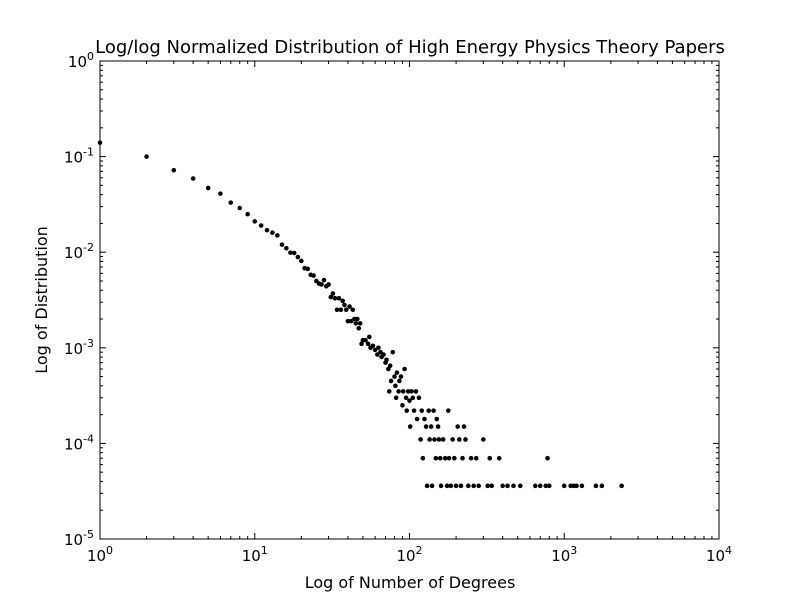 This screenshot has width=800, height=600. I want to click on x-tick-label: 10⁰, so click(100, 554).